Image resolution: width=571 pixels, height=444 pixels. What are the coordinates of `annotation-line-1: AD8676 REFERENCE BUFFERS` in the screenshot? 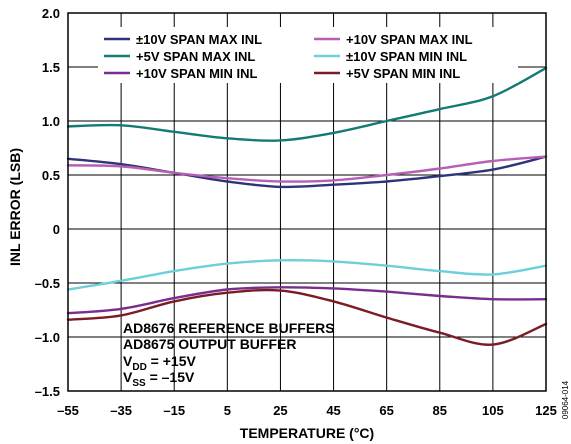 It's located at (229, 328).